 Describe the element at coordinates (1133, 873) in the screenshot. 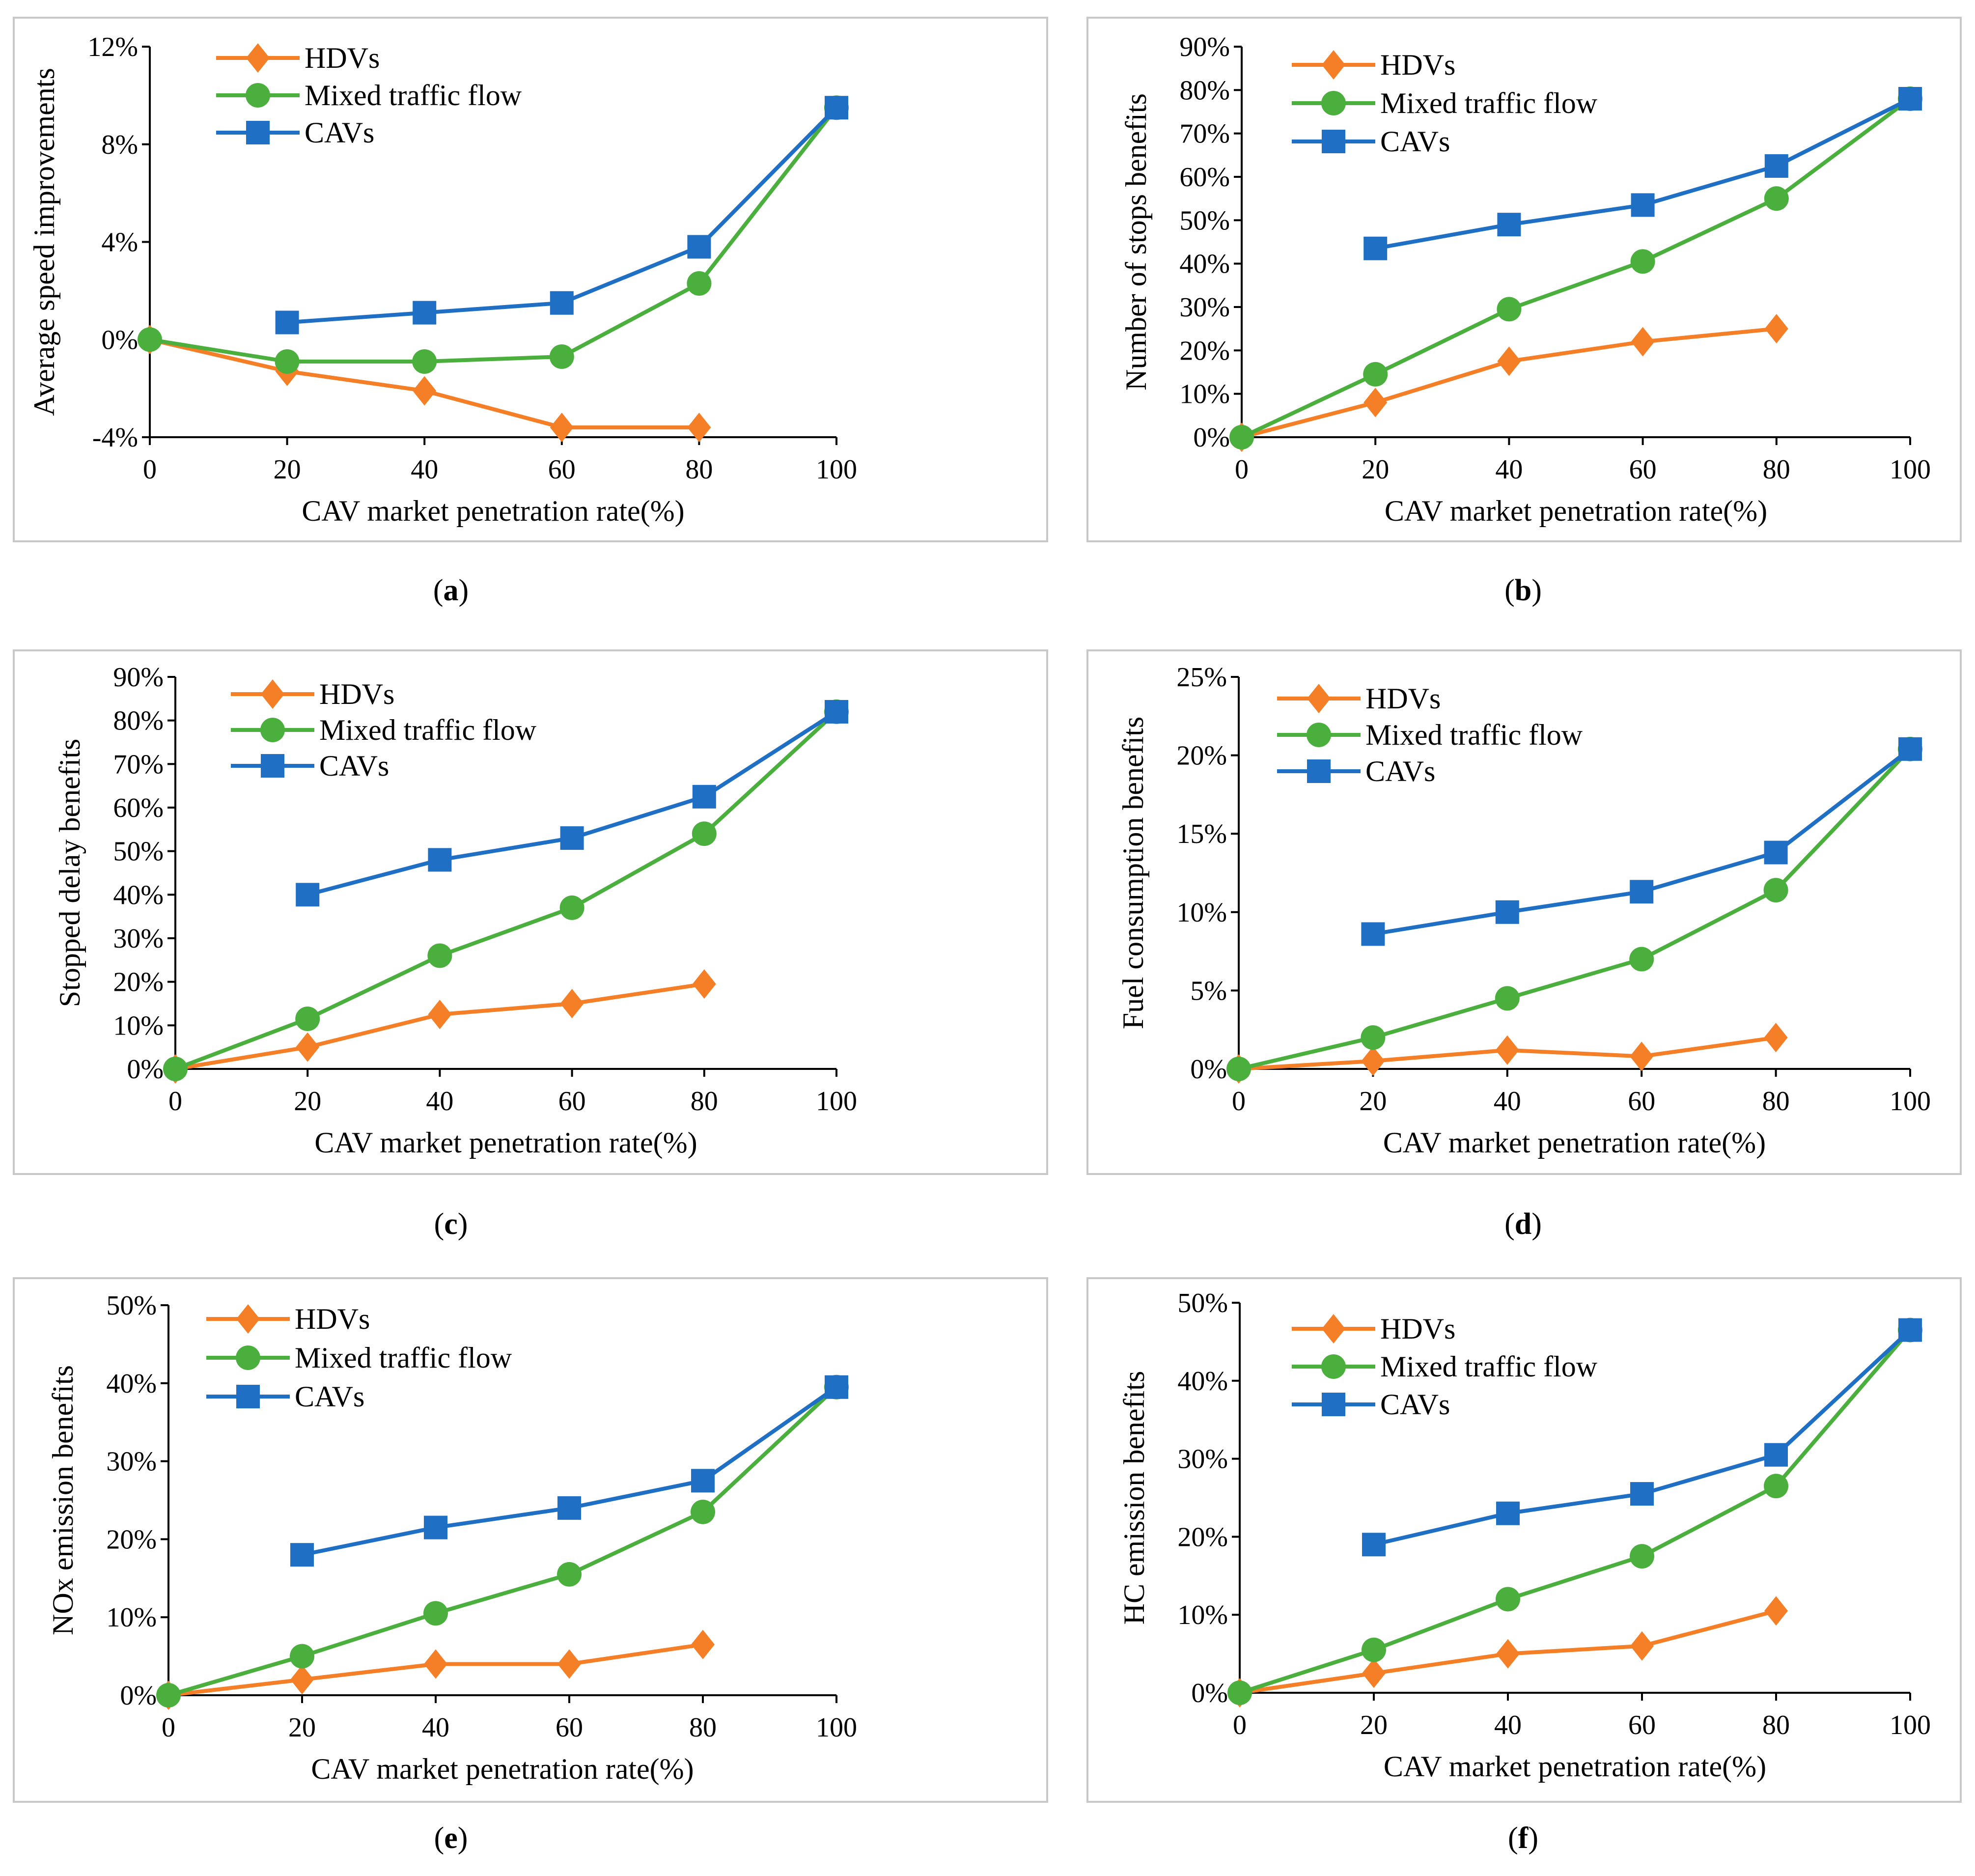

I see `y-axis-title: Fuel consumption benefits` at that location.